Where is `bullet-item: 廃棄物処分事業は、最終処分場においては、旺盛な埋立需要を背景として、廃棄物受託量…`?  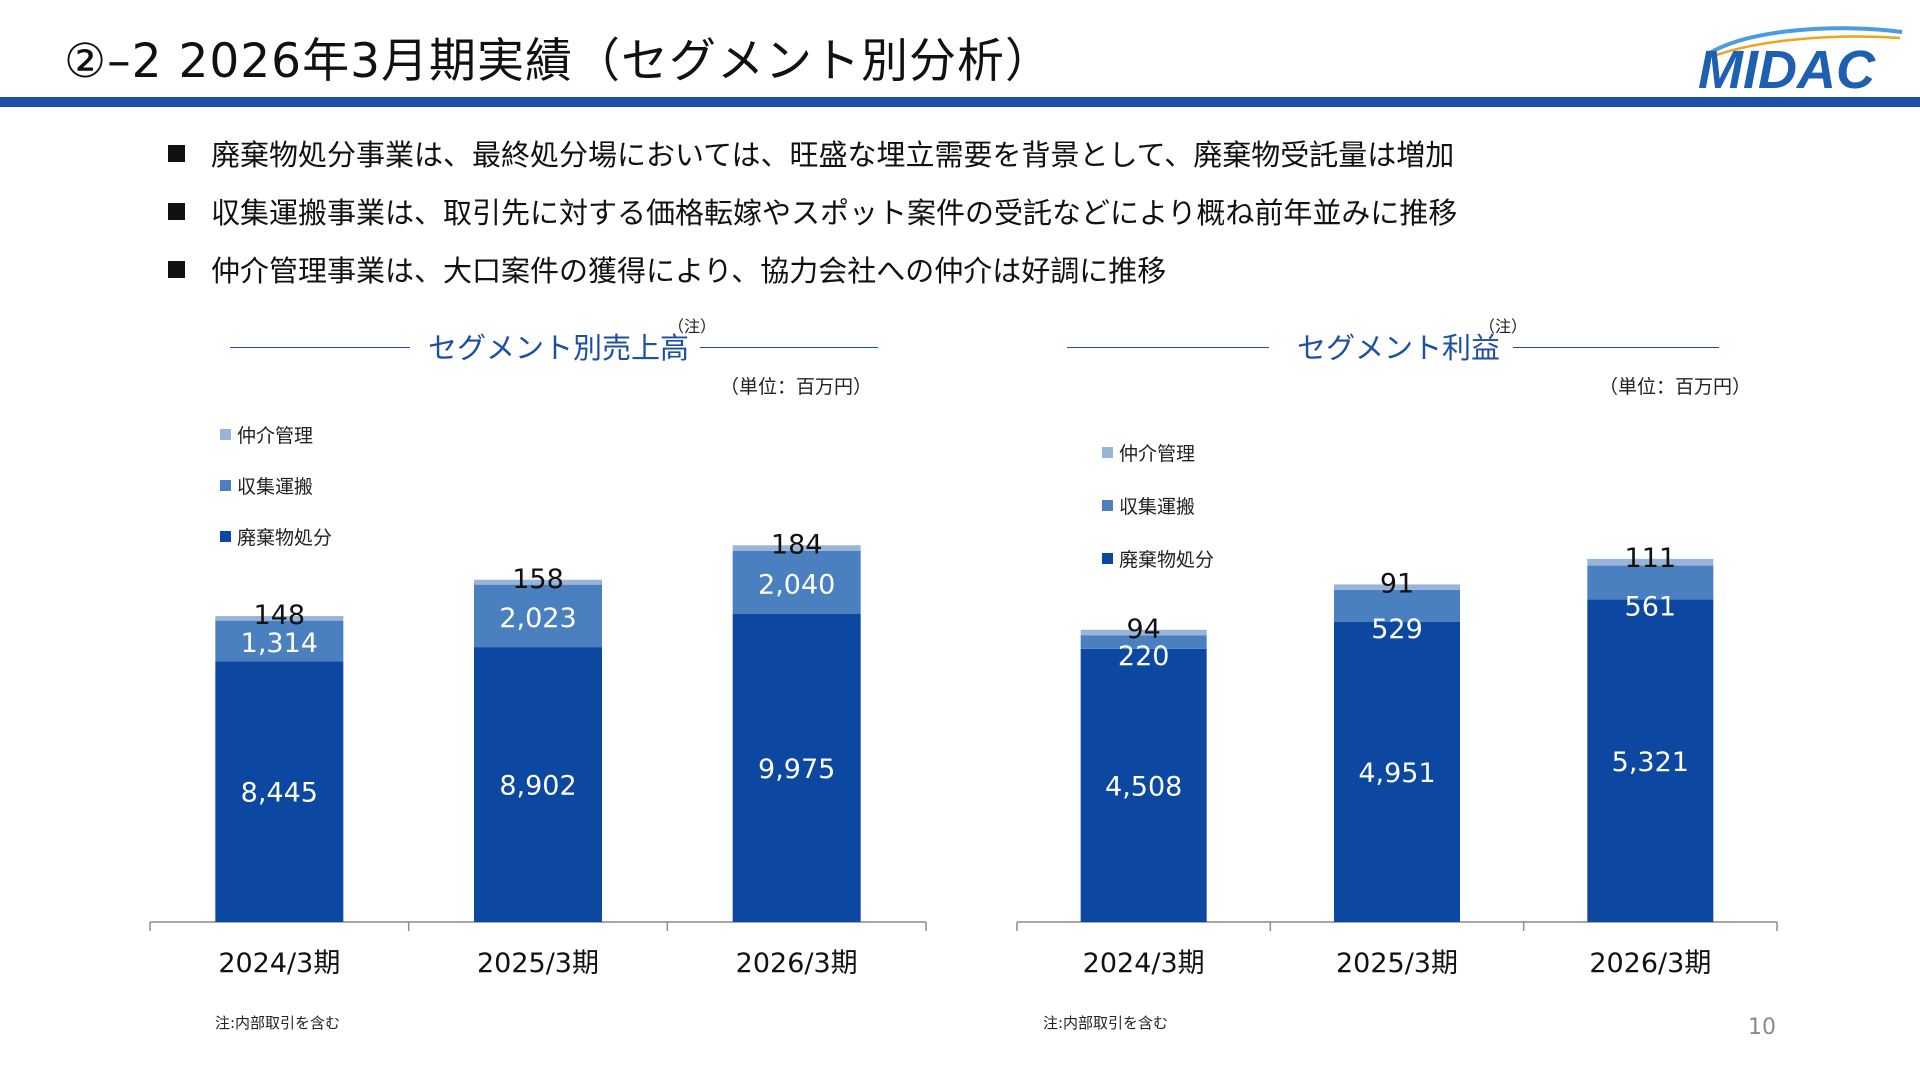 bullet-item: 廃棄物処分事業は、最終処分場においては、旺盛な埋立需要を背景として、廃棄物受託量… is located at coordinates (812, 153).